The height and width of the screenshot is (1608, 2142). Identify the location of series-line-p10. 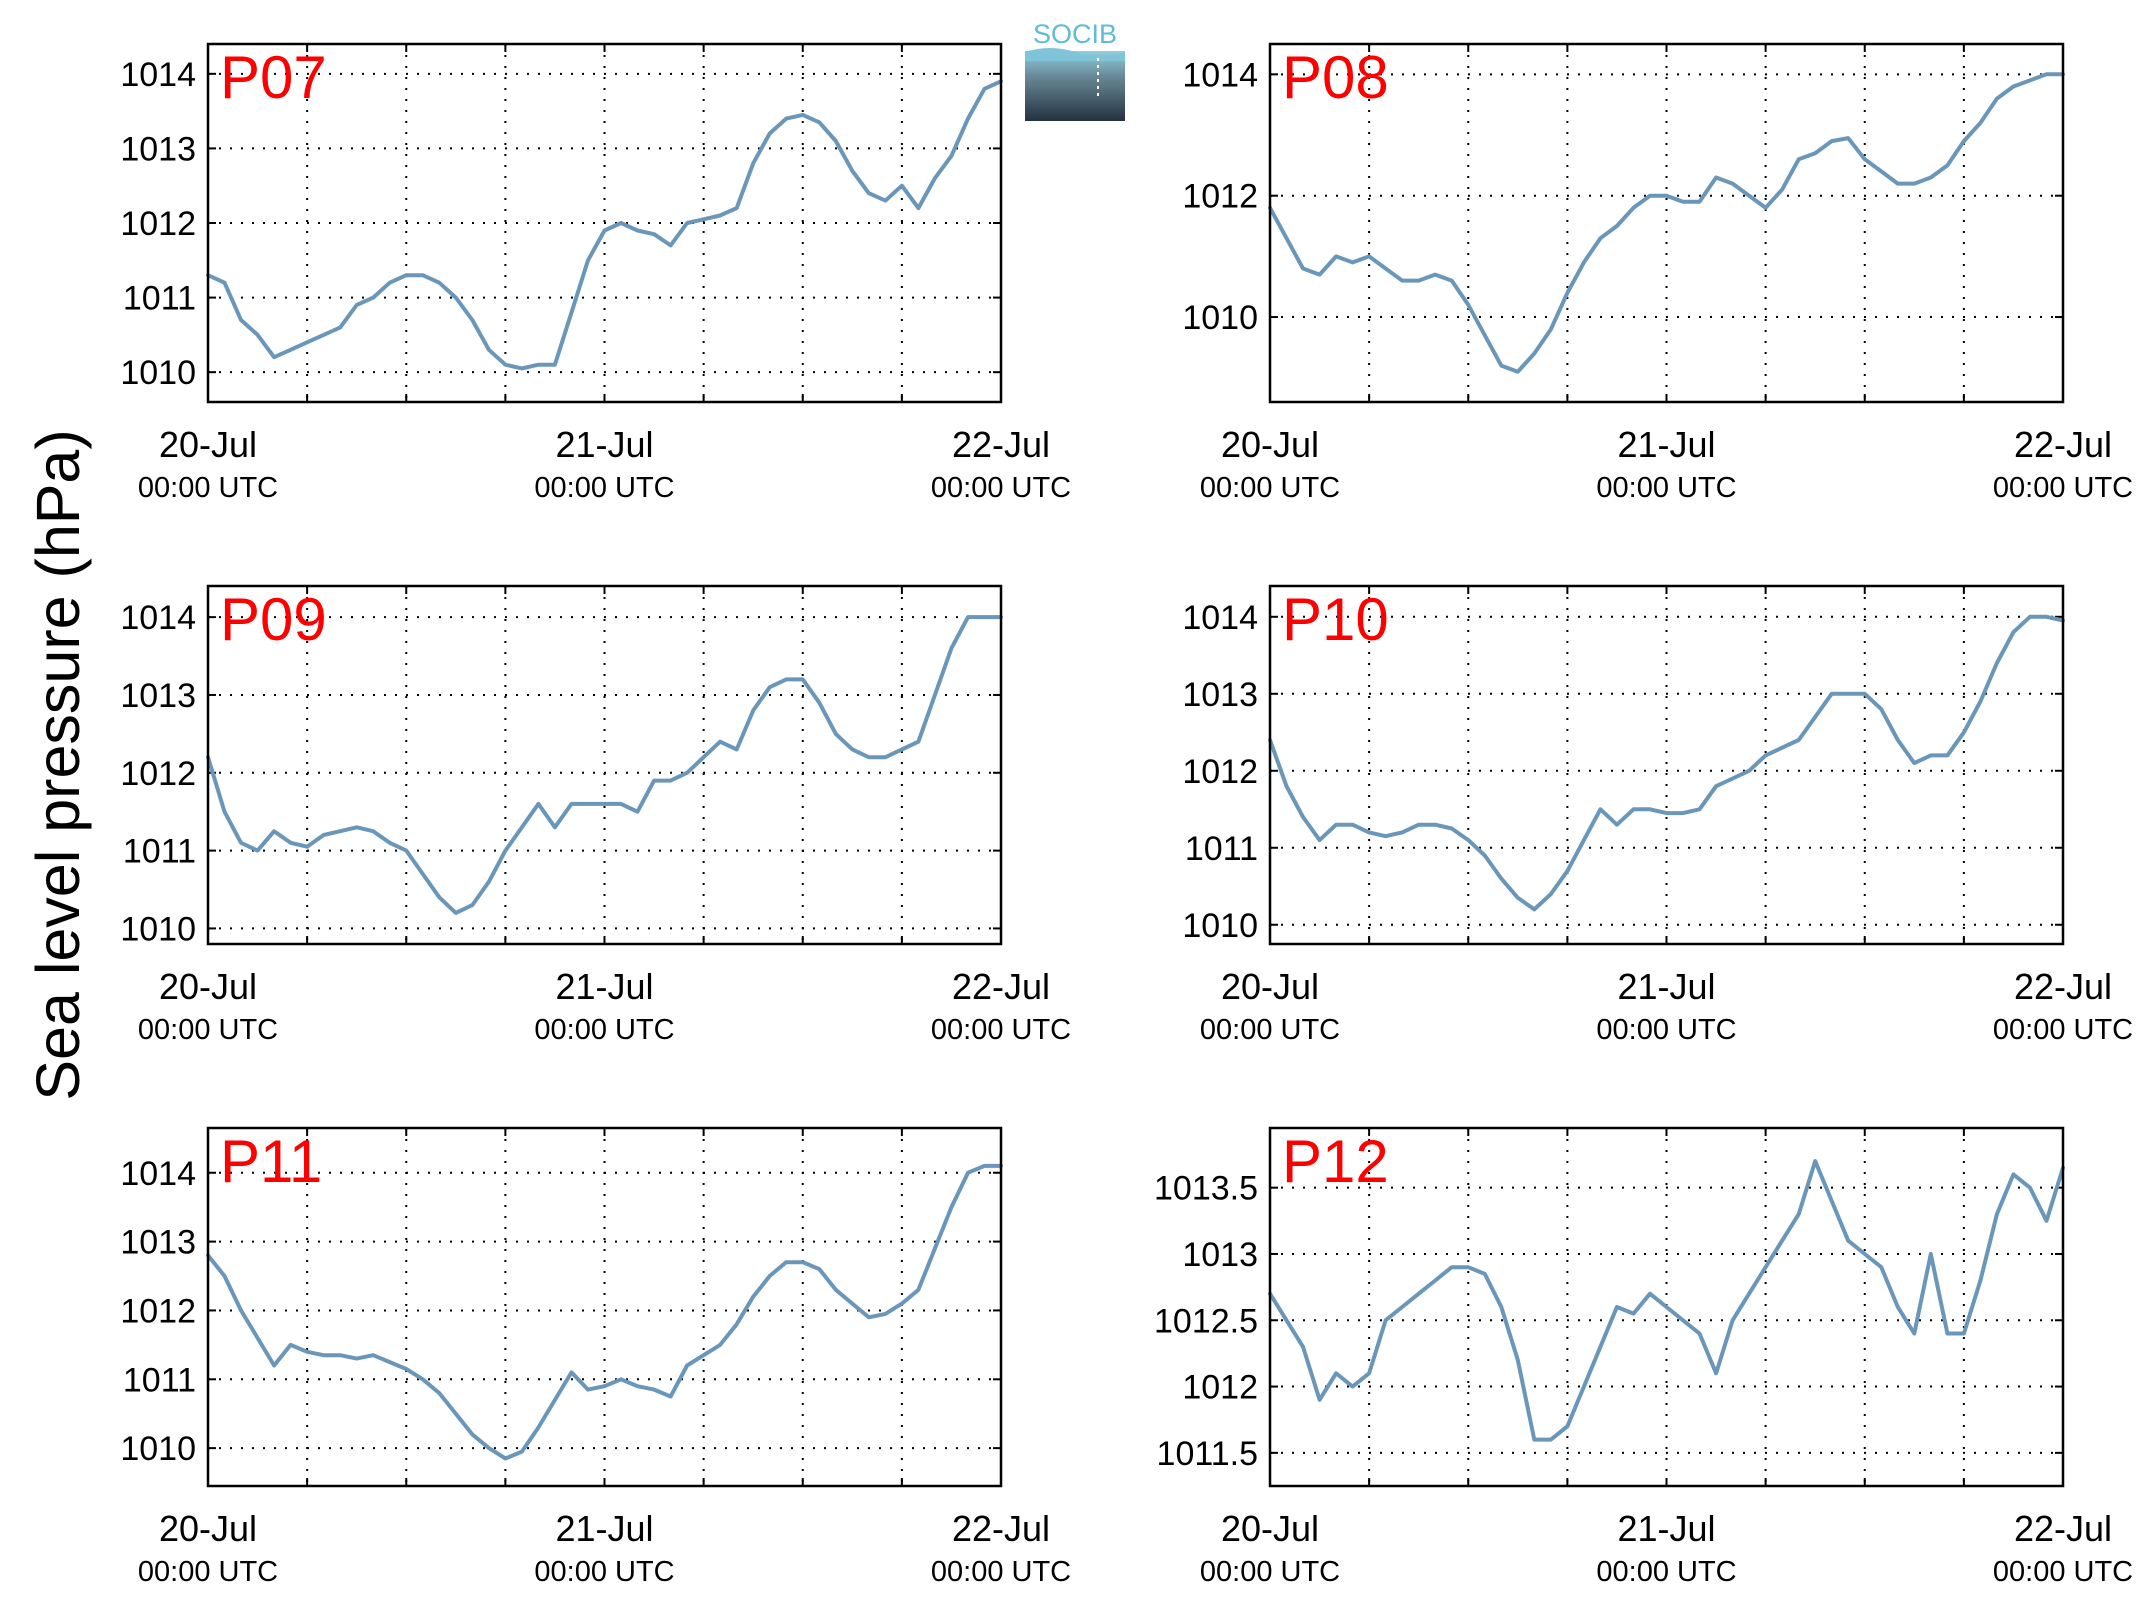
(1666, 763).